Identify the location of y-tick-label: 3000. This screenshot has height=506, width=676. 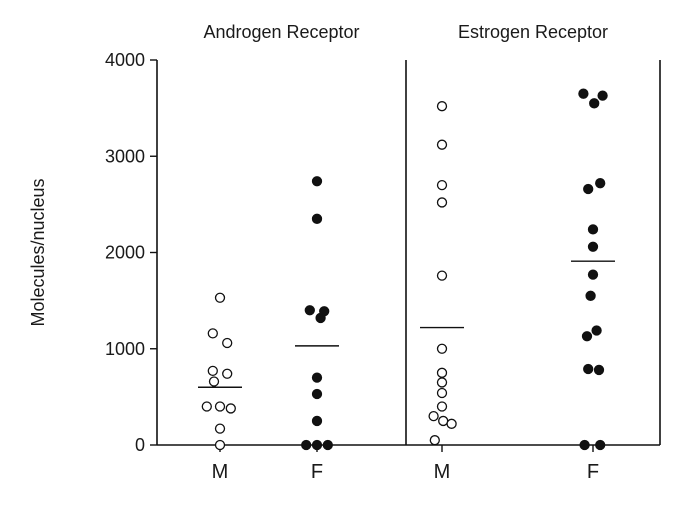
(125, 156).